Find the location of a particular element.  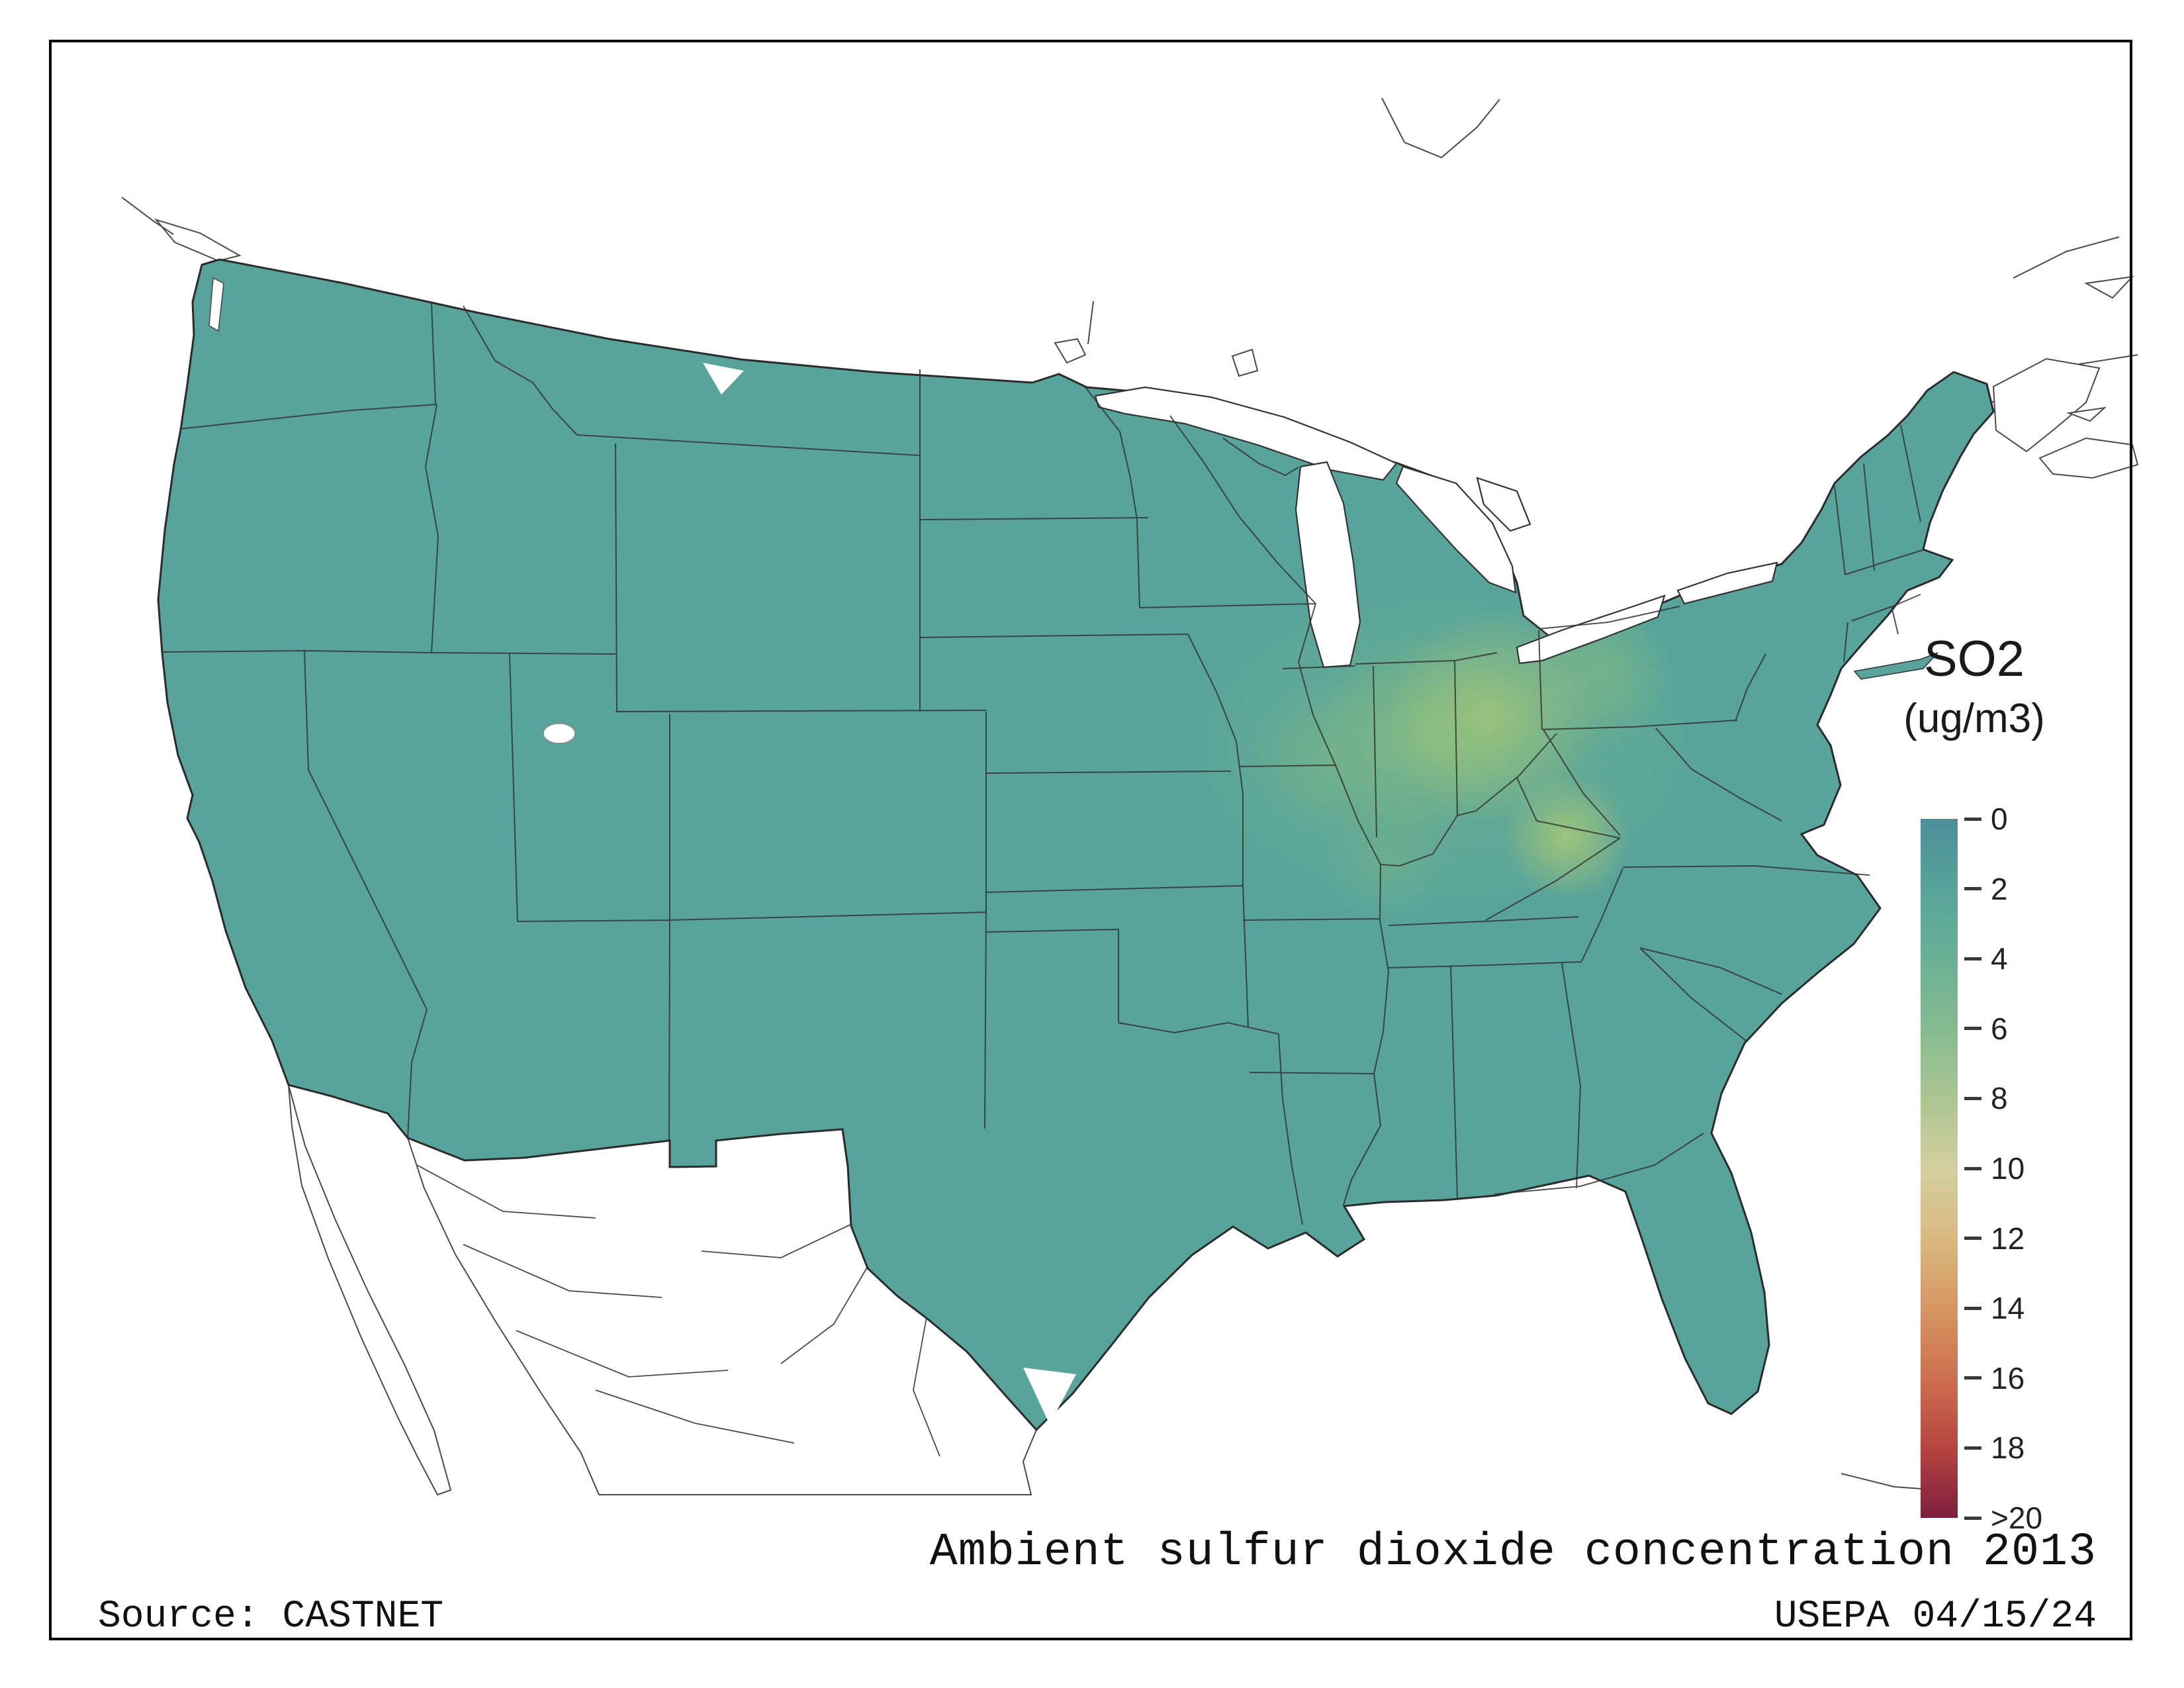

vancouver-island is located at coordinates (198, 240).